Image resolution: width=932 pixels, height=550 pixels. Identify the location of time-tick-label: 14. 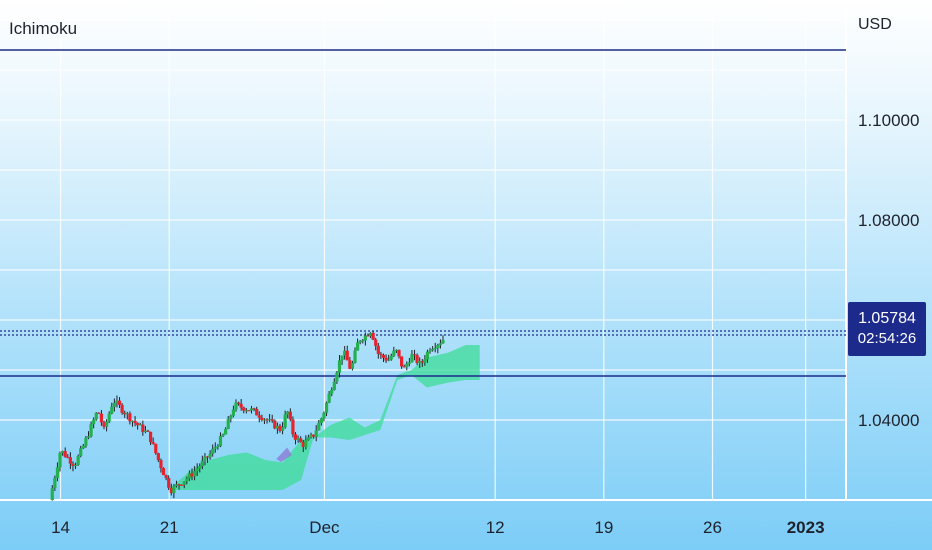
(60, 527).